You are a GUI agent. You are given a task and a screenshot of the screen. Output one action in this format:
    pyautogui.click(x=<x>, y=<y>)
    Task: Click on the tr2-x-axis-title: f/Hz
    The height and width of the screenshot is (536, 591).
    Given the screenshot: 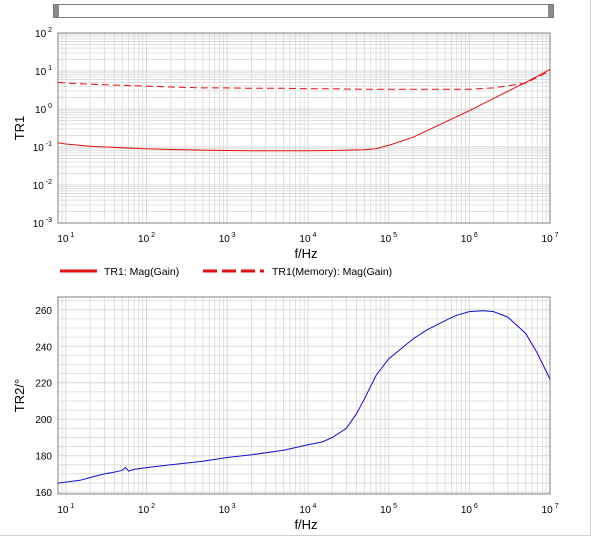 What is the action you would take?
    pyautogui.click(x=305, y=524)
    